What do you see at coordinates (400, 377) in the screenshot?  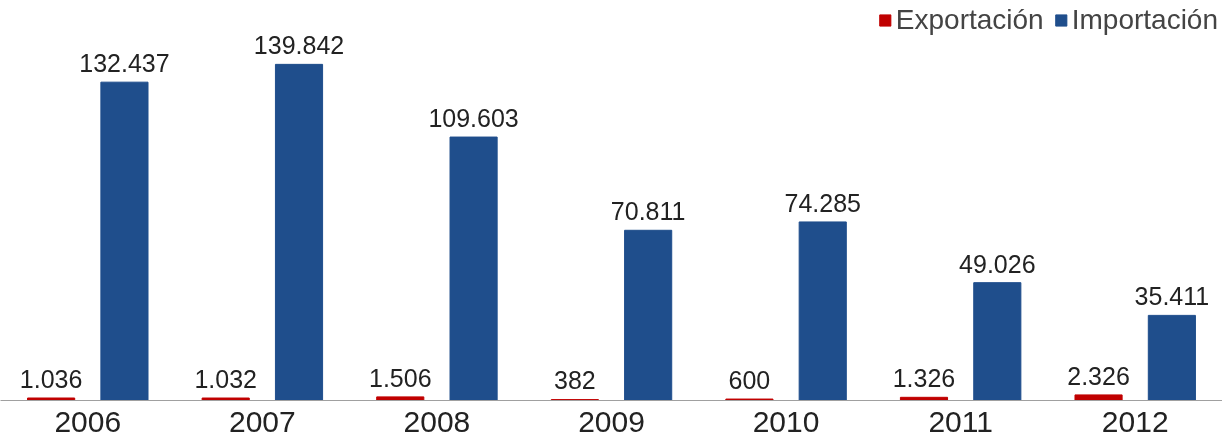 I see `data-label: 1.506` at bounding box center [400, 377].